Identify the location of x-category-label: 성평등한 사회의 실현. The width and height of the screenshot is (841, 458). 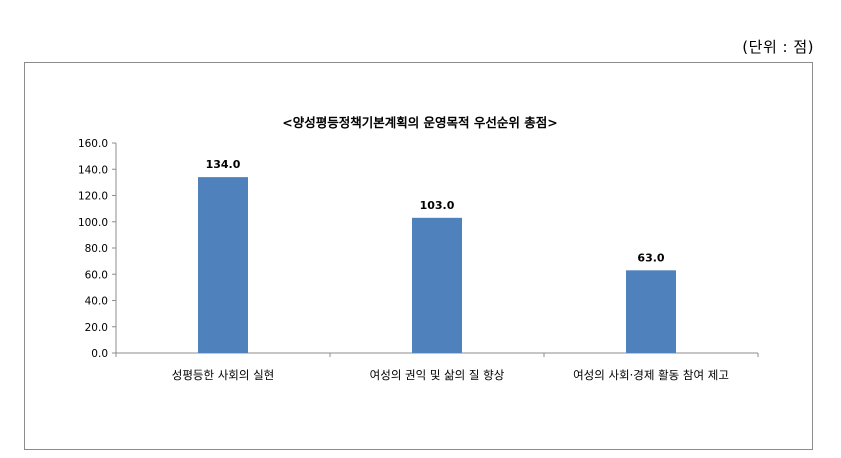
(223, 375).